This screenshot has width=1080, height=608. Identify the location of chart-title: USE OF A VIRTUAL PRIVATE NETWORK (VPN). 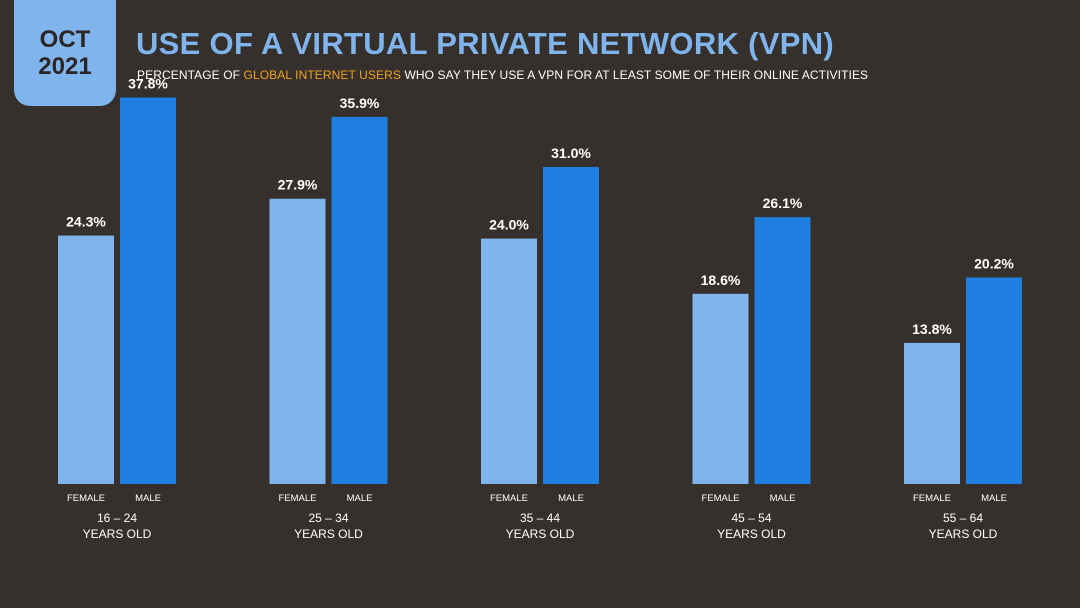
(485, 43).